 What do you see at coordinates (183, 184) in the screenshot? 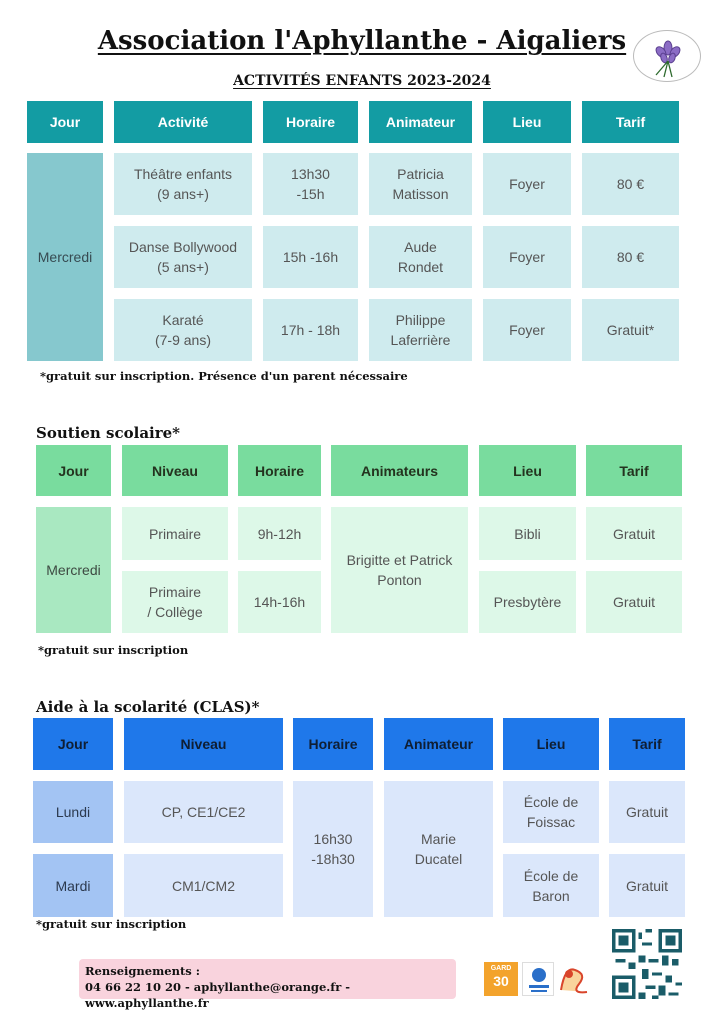
I see `activity-cell: Théâtre enfants (9 ans+)` at bounding box center [183, 184].